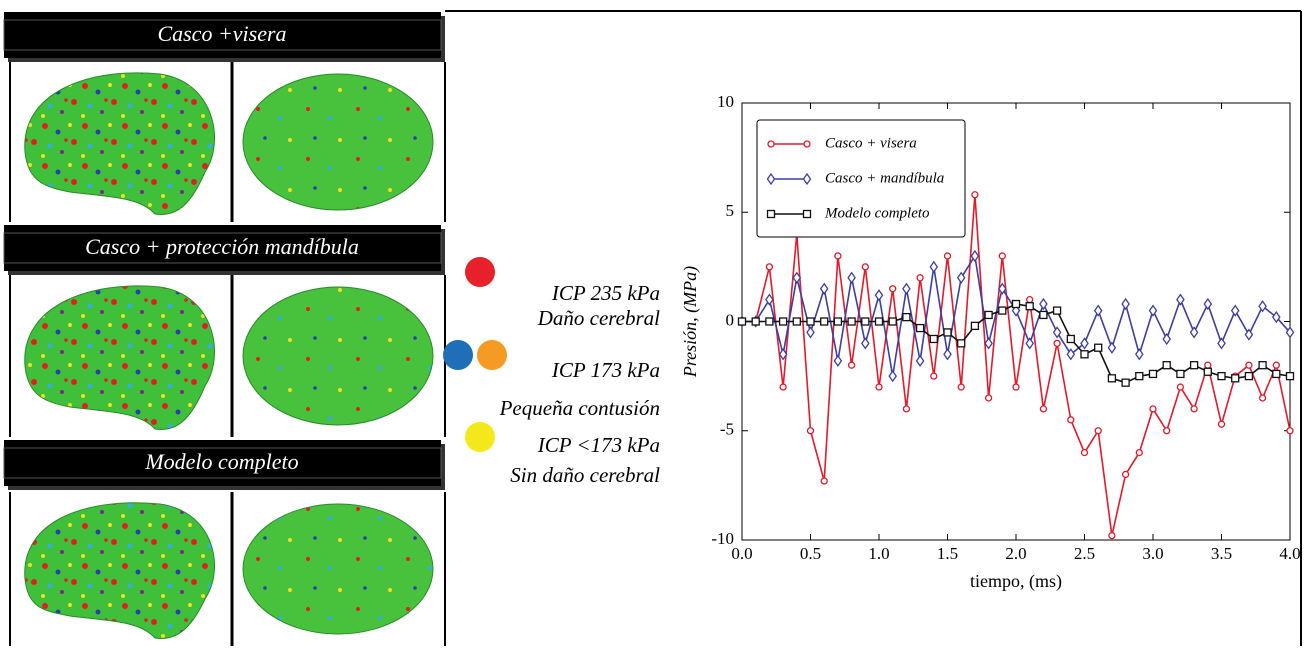  Describe the element at coordinates (1152, 553) in the screenshot. I see `x-tick-label: 3.0` at that location.